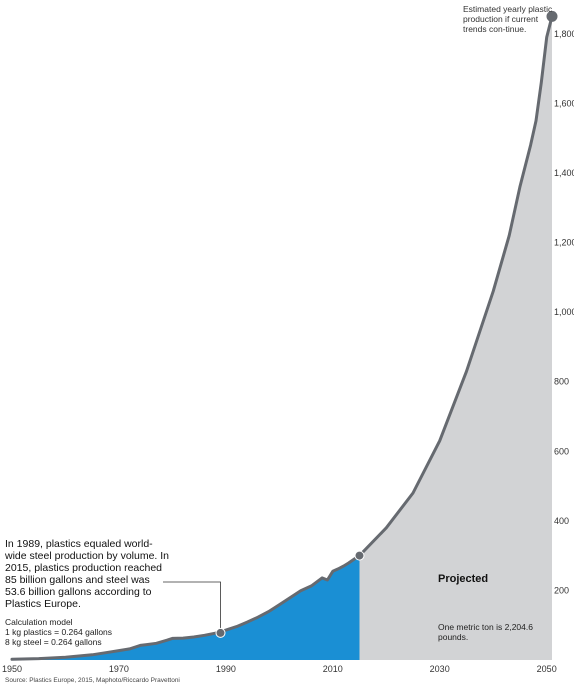 This screenshot has width=574, height=685. Describe the element at coordinates (552, 16) in the screenshot. I see `data-marker-2051` at that location.